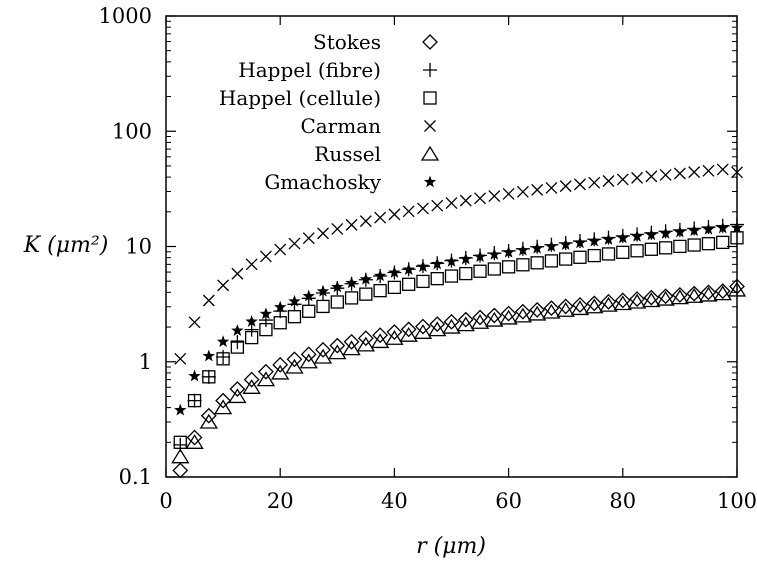 The height and width of the screenshot is (569, 757). I want to click on y-tick-label: 1000, so click(125, 16).